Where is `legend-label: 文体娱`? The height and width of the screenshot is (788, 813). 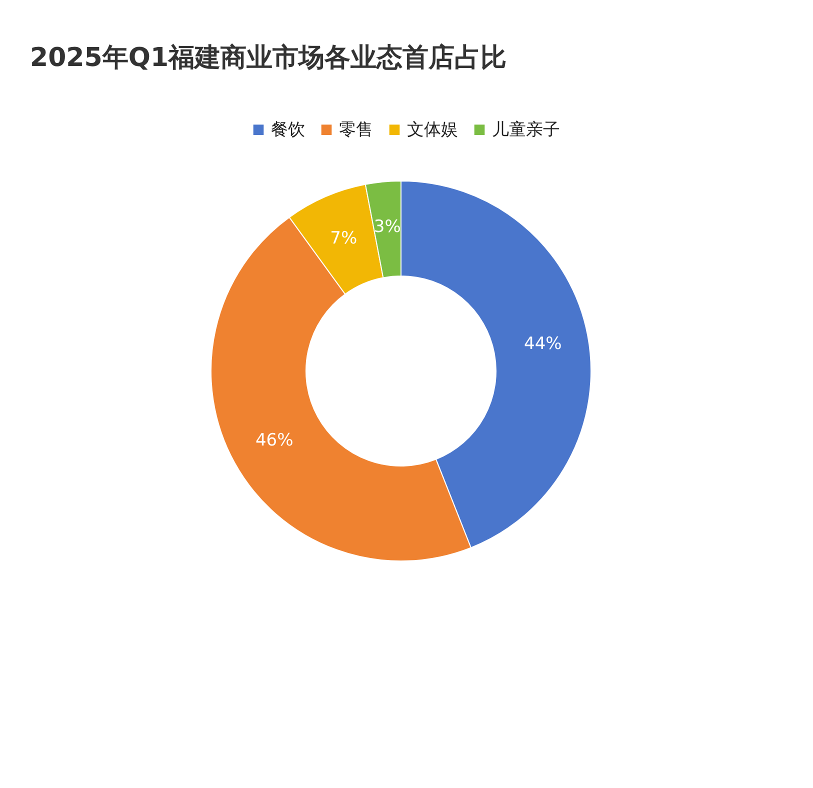
legend-label: 文体娱 is located at coordinates (432, 130).